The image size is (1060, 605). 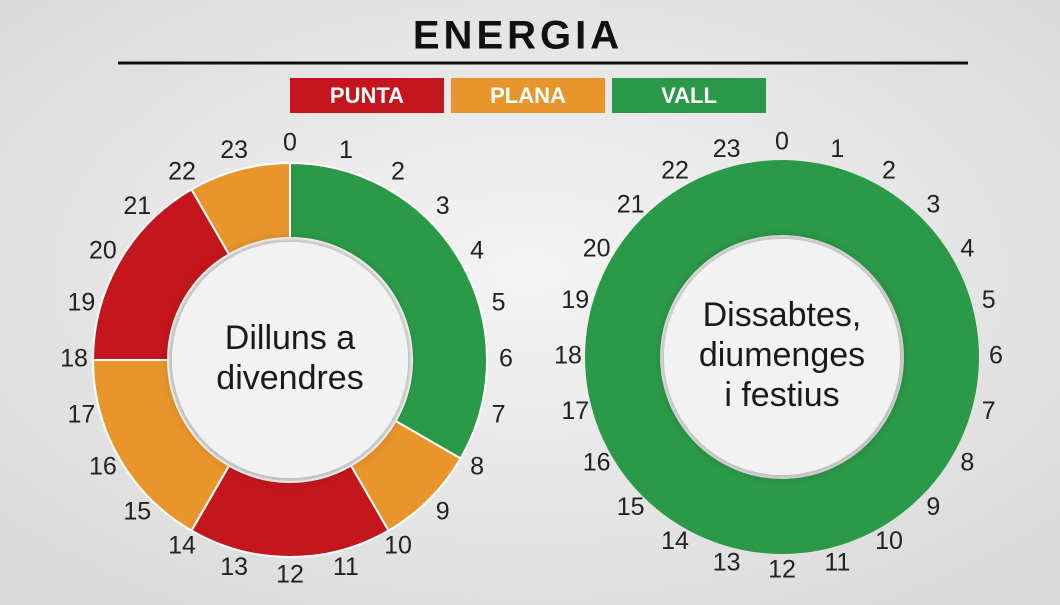 I want to click on title: ENERGIA, so click(x=518, y=36).